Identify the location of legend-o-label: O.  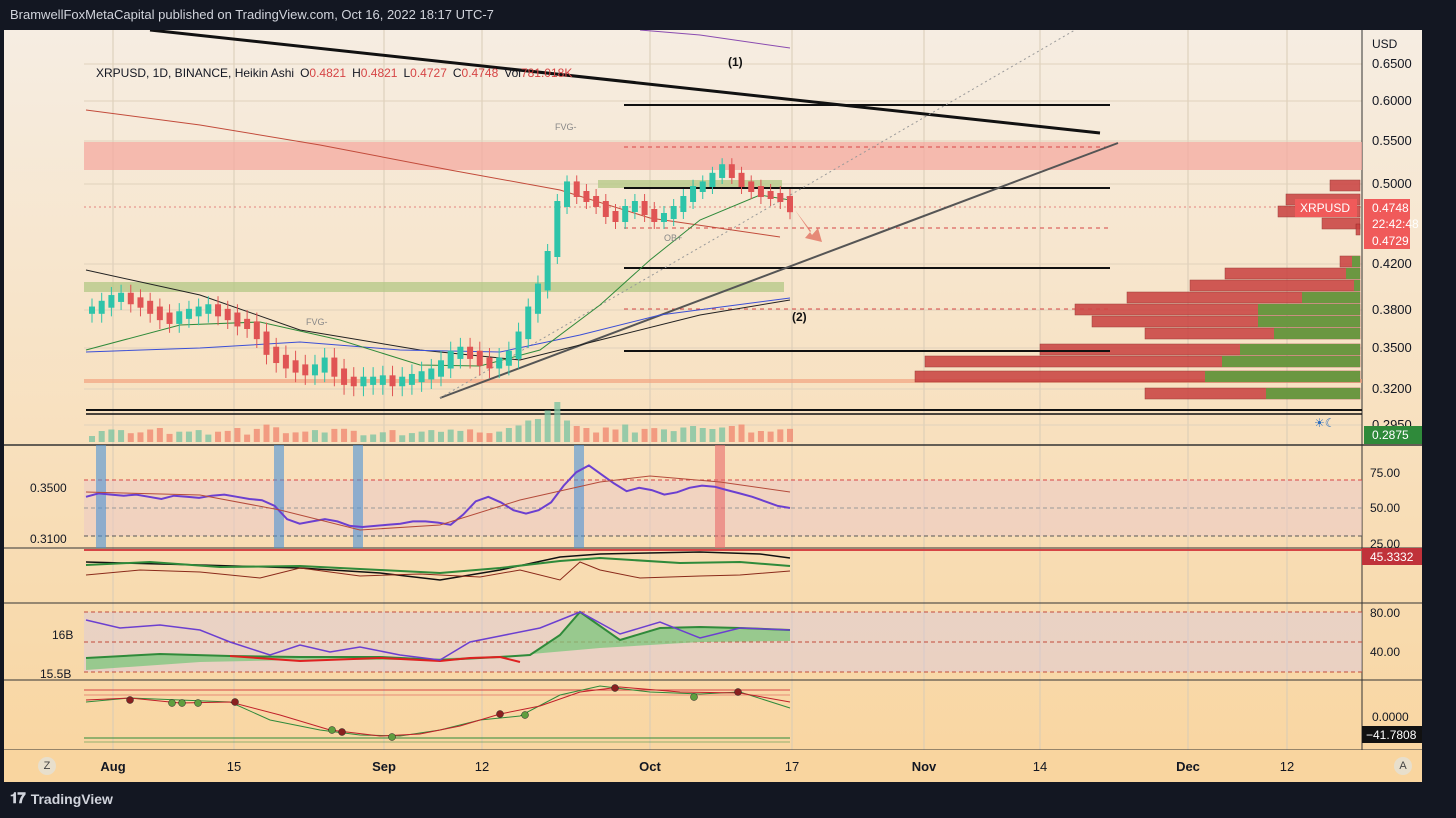
(305, 73).